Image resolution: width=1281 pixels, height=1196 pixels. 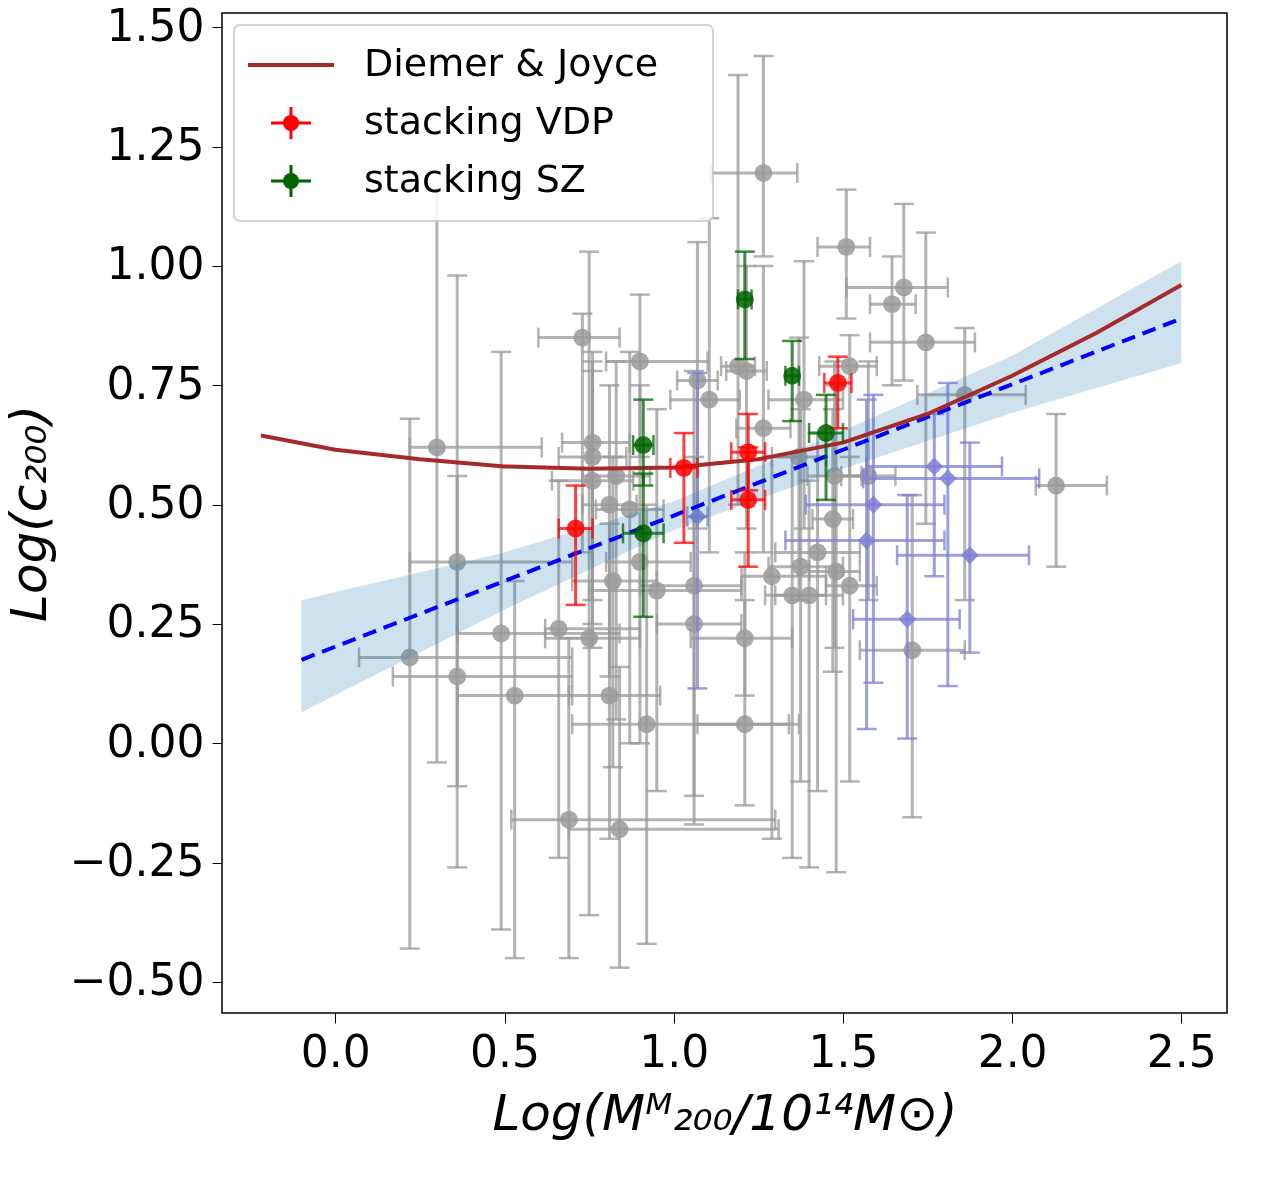 I want to click on x-tick-label: 0.5, so click(x=505, y=1051).